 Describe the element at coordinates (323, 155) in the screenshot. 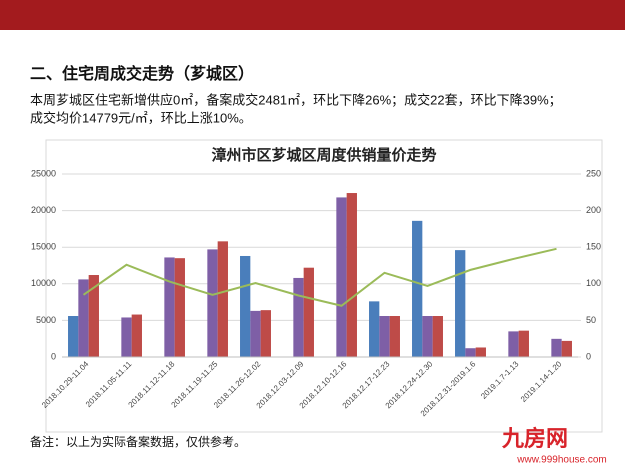

I see `chart-title: 漳州市区芗城区周度供销量价走势` at that location.